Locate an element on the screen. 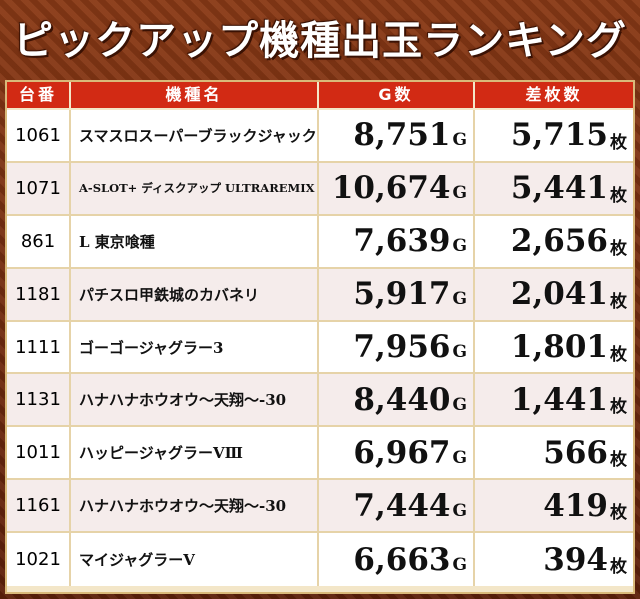 This screenshot has height=599, width=640. machine-number: 1011 is located at coordinates (39, 453).